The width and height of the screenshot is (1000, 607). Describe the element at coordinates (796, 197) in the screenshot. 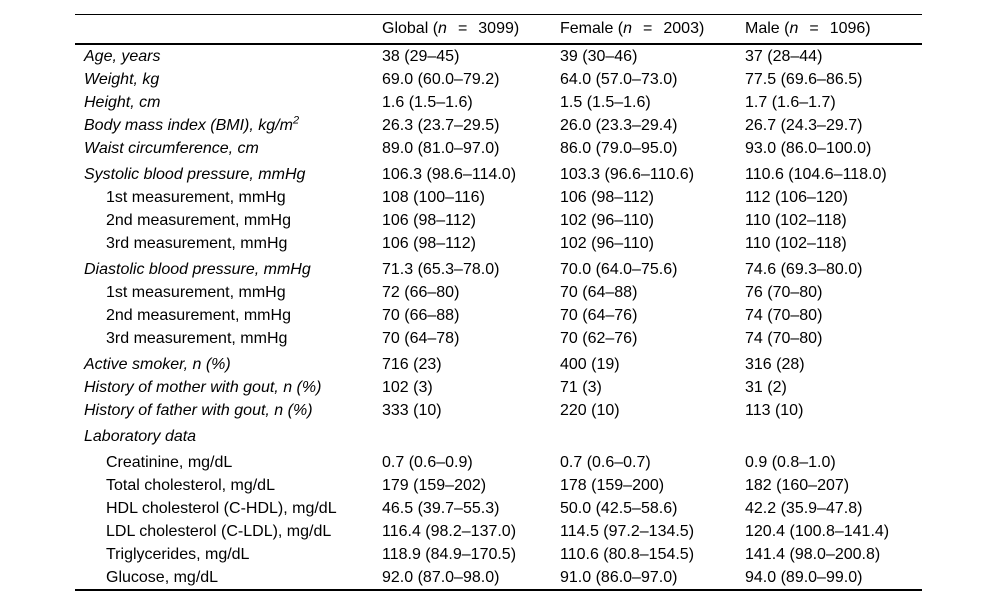

I see `cell-value: 112 (106–120)` at that location.